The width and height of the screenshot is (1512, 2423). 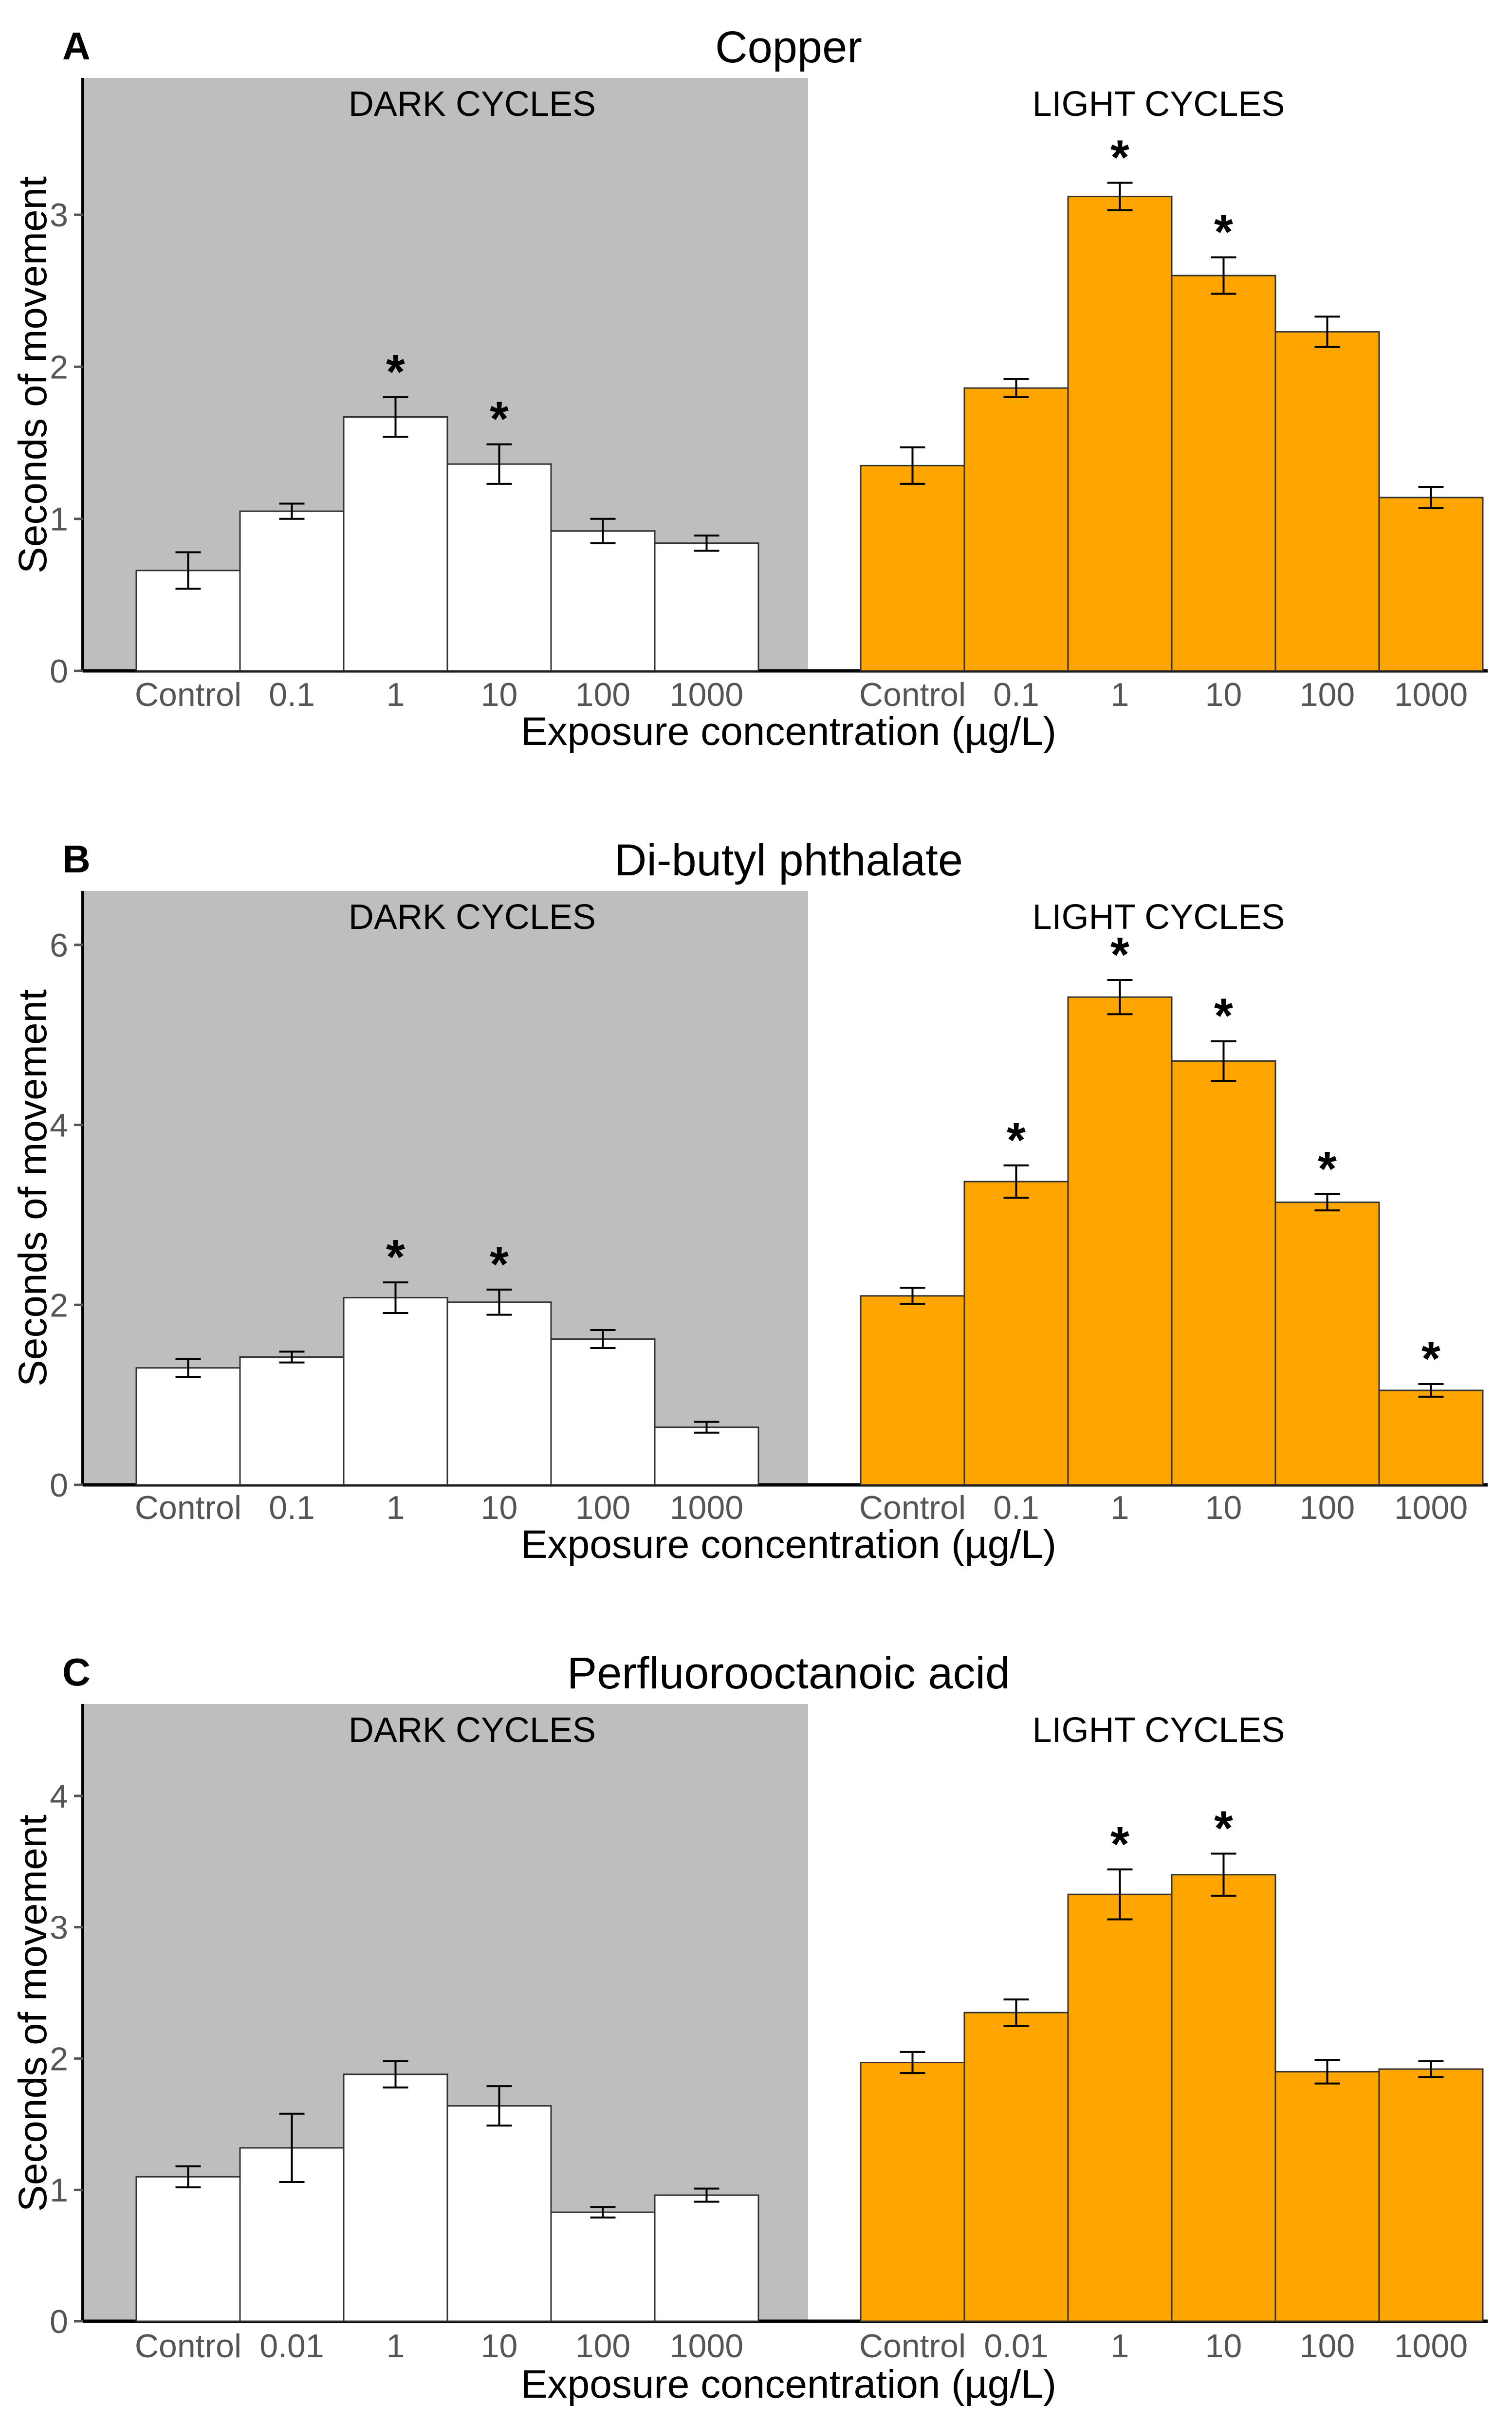 What do you see at coordinates (76, 46) in the screenshot?
I see `panel-letter: A` at bounding box center [76, 46].